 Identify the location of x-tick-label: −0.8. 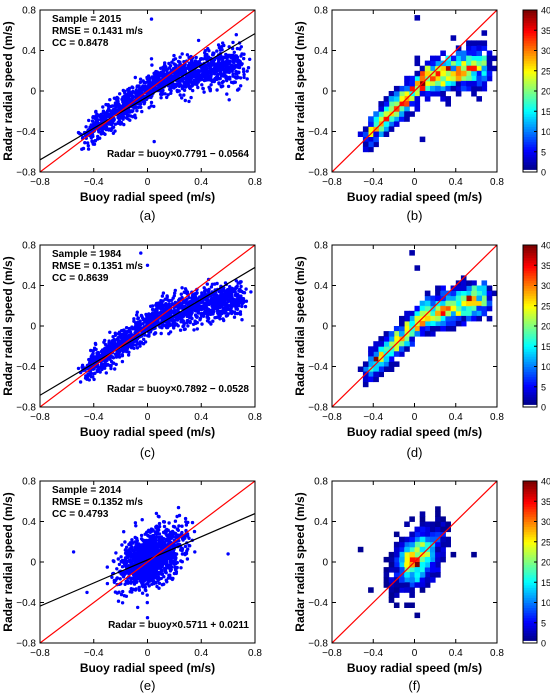
(40, 653).